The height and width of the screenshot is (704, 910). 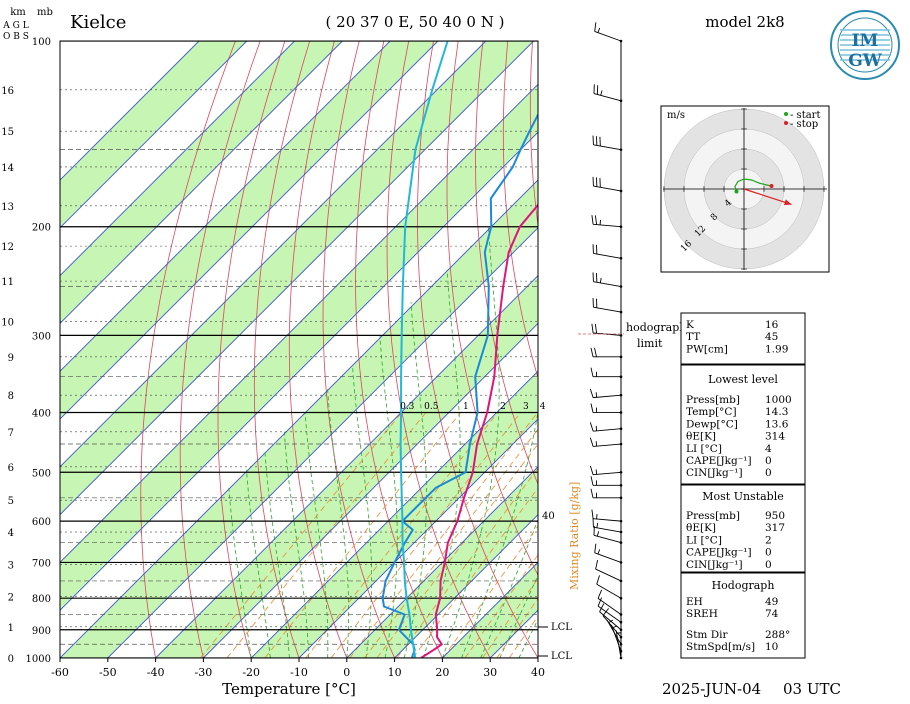 What do you see at coordinates (41, 631) in the screenshot?
I see `pressure-label: 900` at bounding box center [41, 631].